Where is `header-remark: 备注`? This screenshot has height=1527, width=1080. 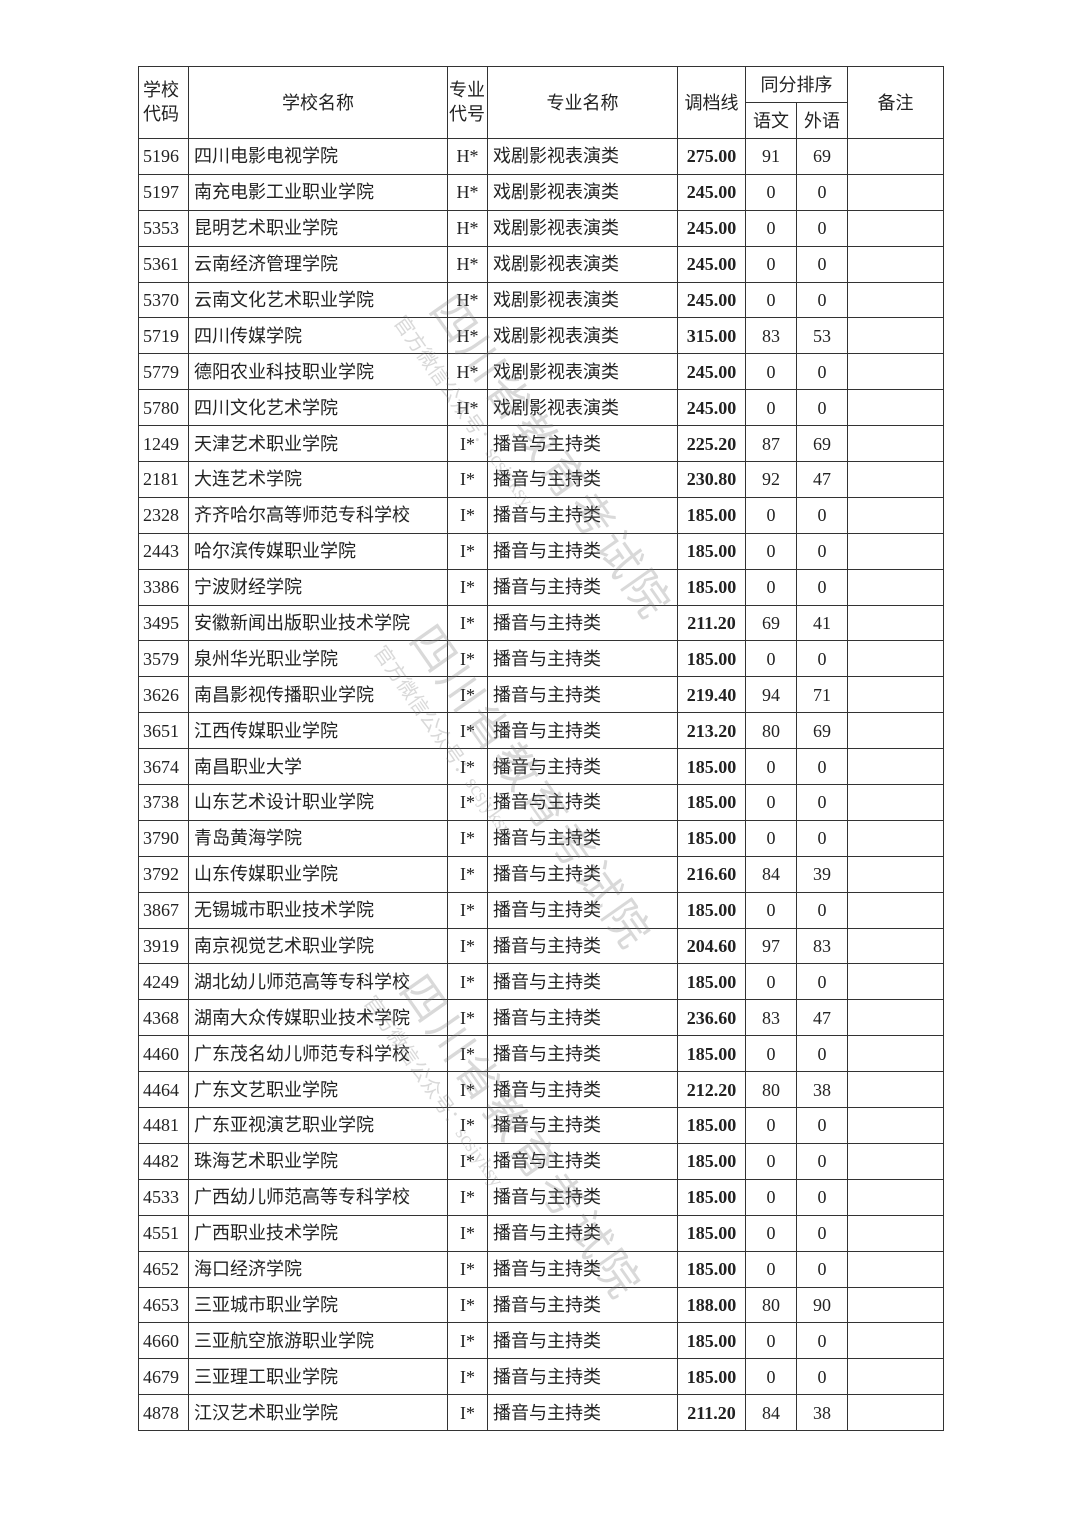
header-remark: 备注 is located at coordinates (895, 102).